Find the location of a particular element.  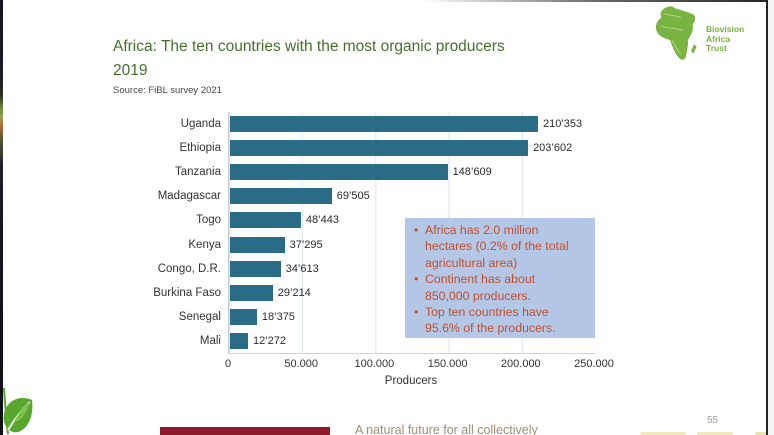

category-label: Togo is located at coordinates (208, 220).